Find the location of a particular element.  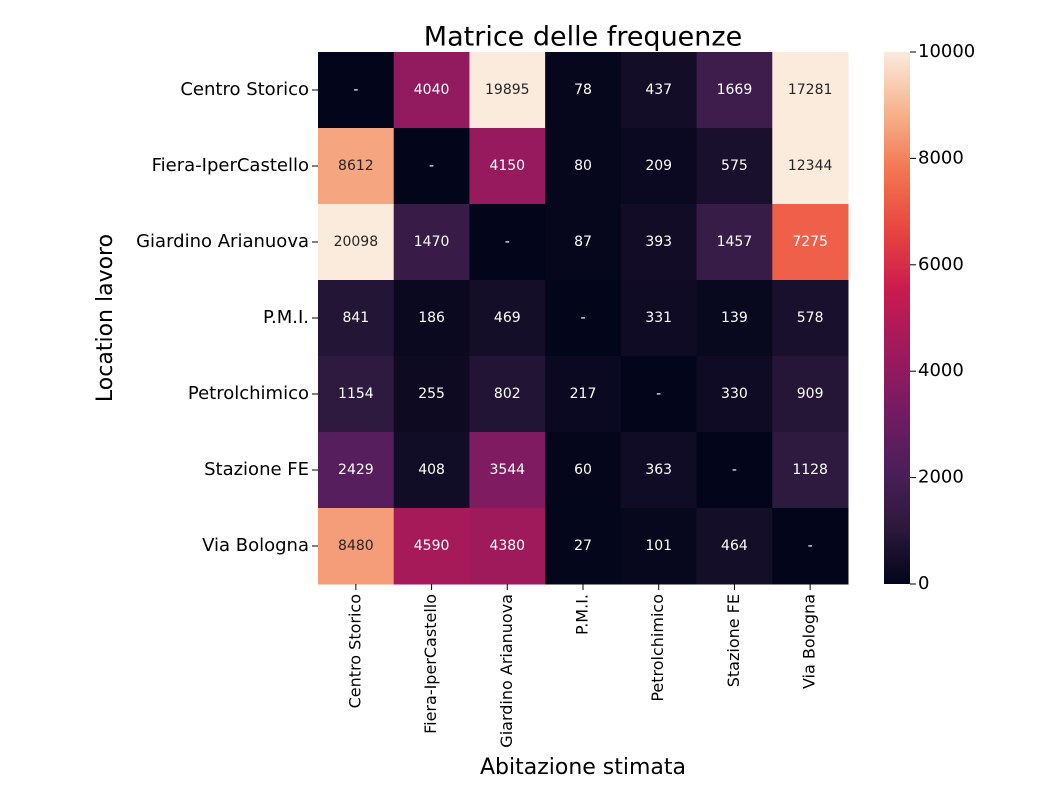

cell-label: 7275 is located at coordinates (810, 242).